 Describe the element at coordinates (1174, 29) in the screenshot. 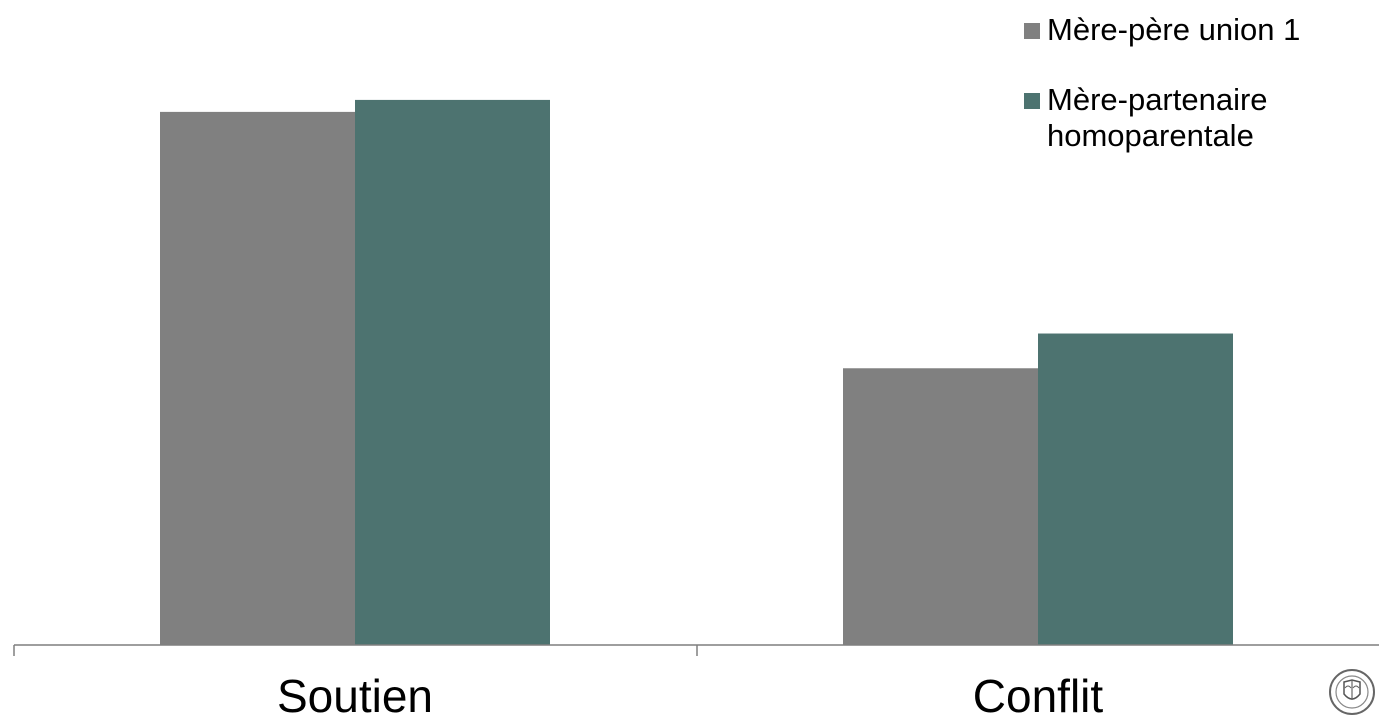

I see `legend-label-series-1: Mère-père union 1` at that location.